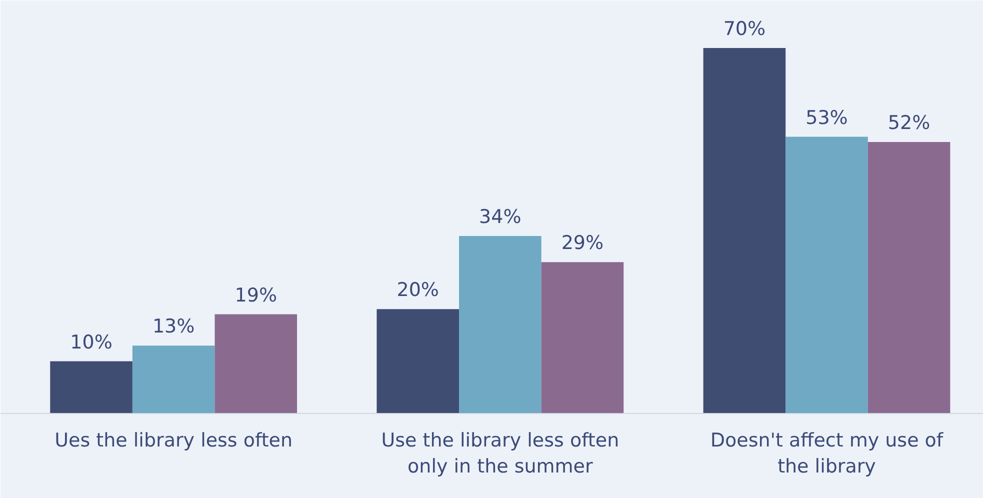 The height and width of the screenshot is (498, 983). Describe the element at coordinates (417, 290) in the screenshot. I see `data-label: 20%` at that location.